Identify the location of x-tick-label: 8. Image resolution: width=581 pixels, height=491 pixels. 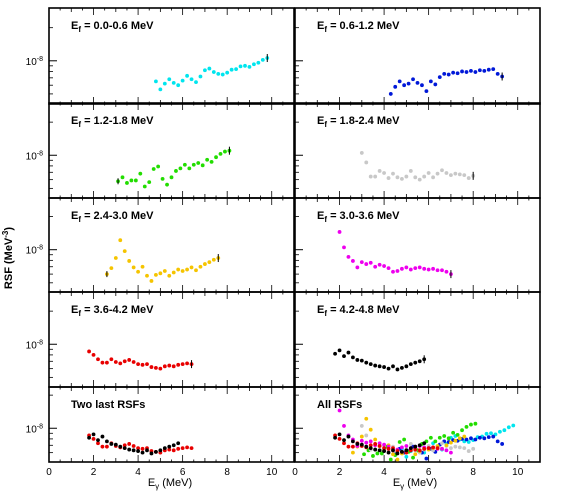
(227, 472).